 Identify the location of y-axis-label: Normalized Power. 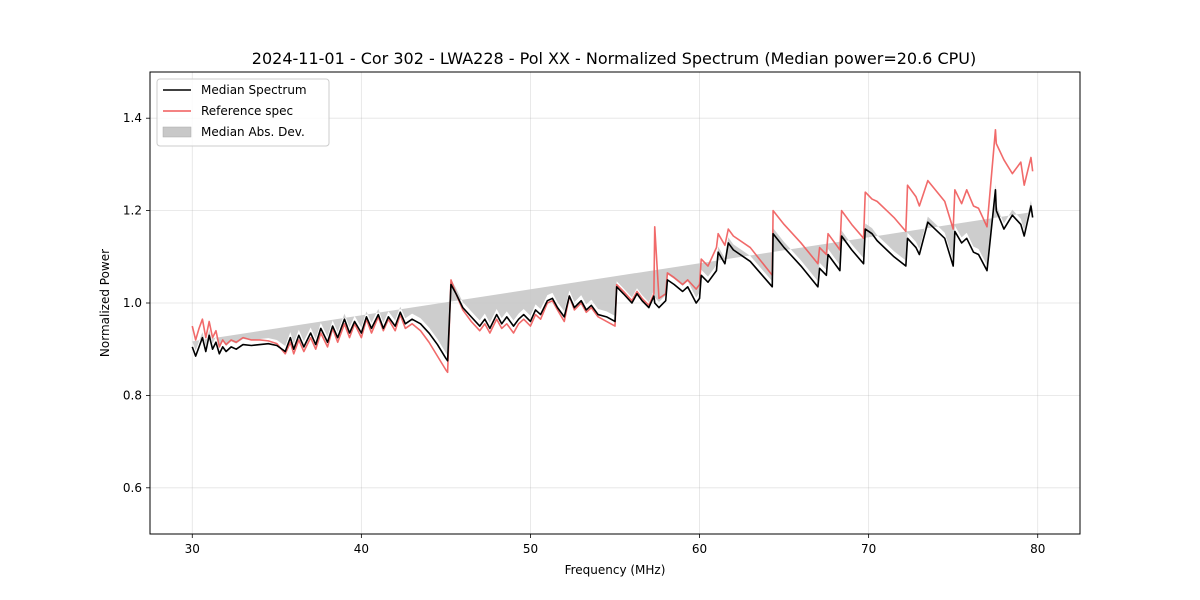
(105, 303).